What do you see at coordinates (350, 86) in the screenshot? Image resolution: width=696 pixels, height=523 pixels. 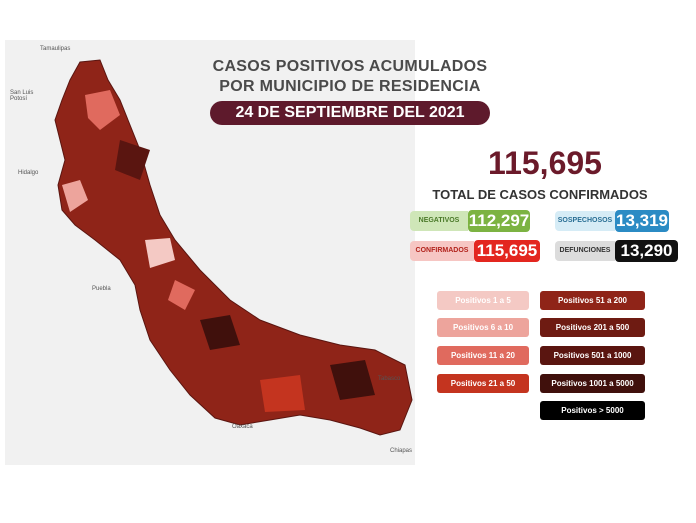 I see `title: POR MUNICIPIO DE RESIDENCIA` at bounding box center [350, 86].